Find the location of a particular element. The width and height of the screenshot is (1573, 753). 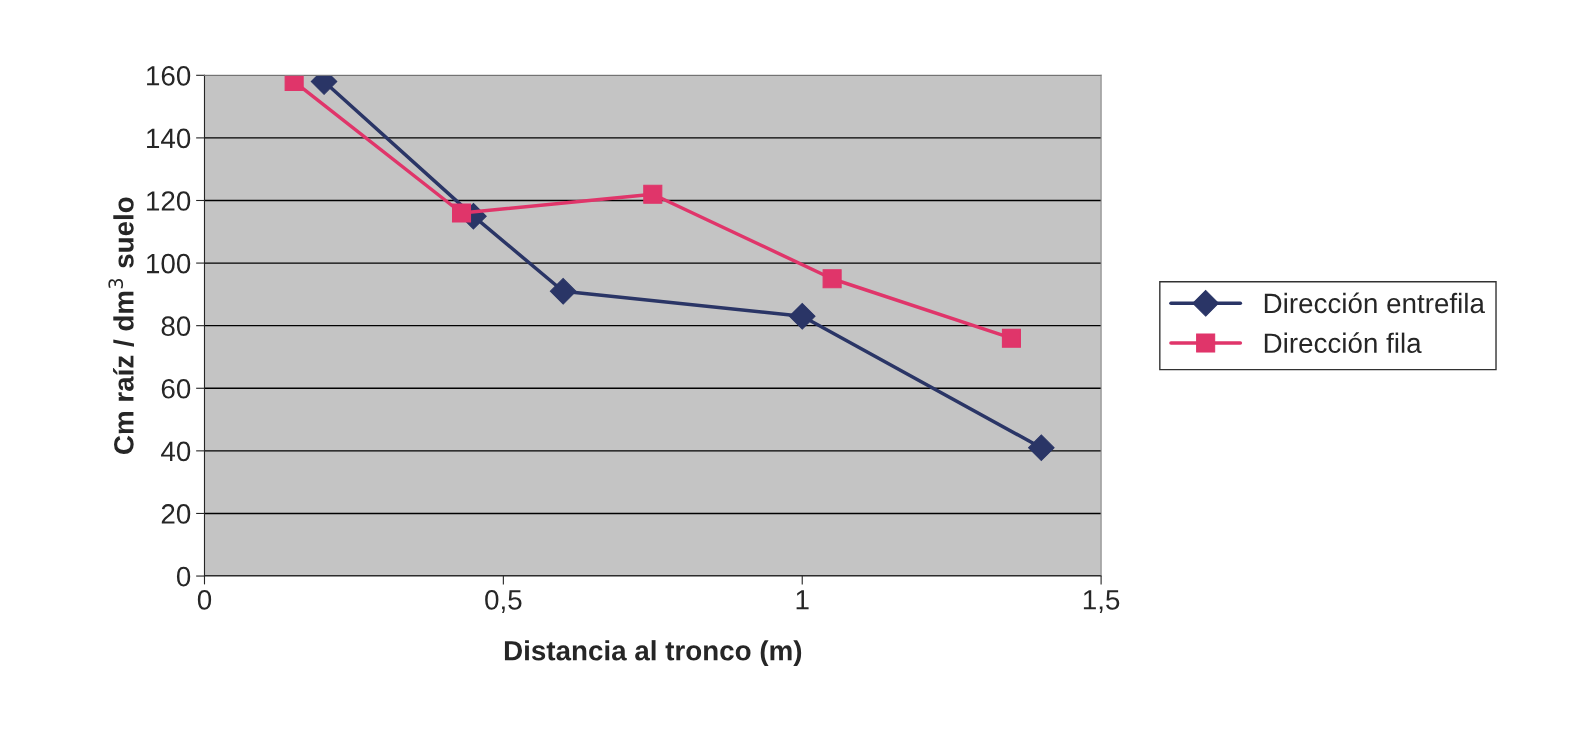

x-tick-label: 1 is located at coordinates (802, 600).